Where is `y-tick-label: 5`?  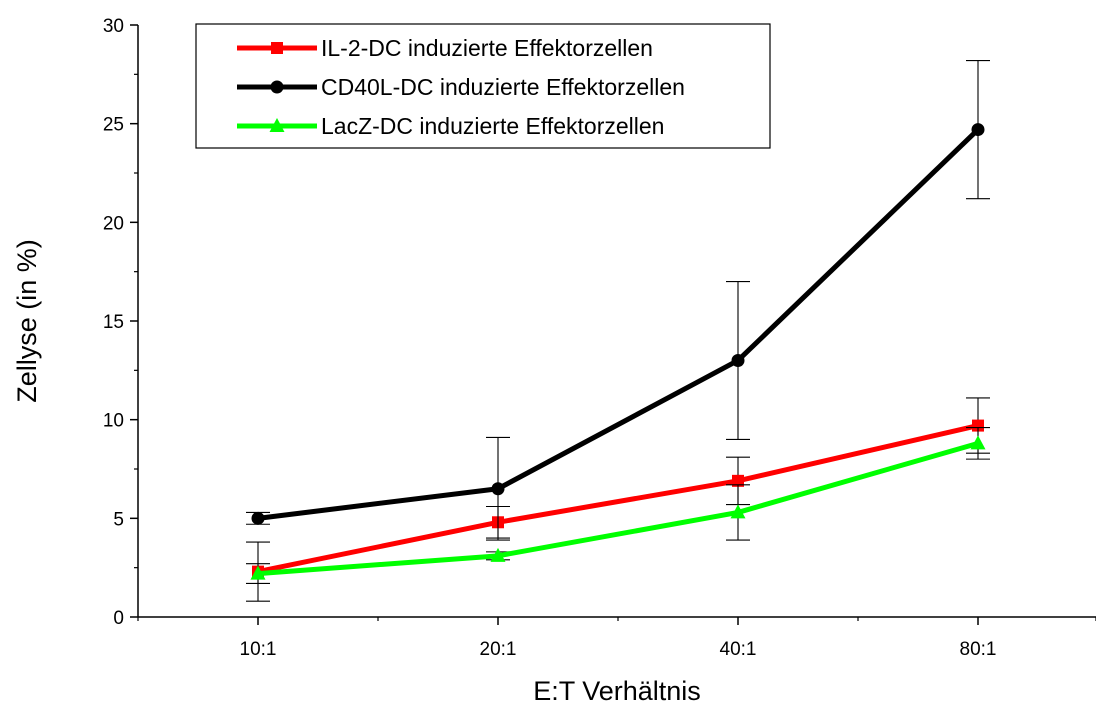
y-tick-label: 5 is located at coordinates (118, 519).